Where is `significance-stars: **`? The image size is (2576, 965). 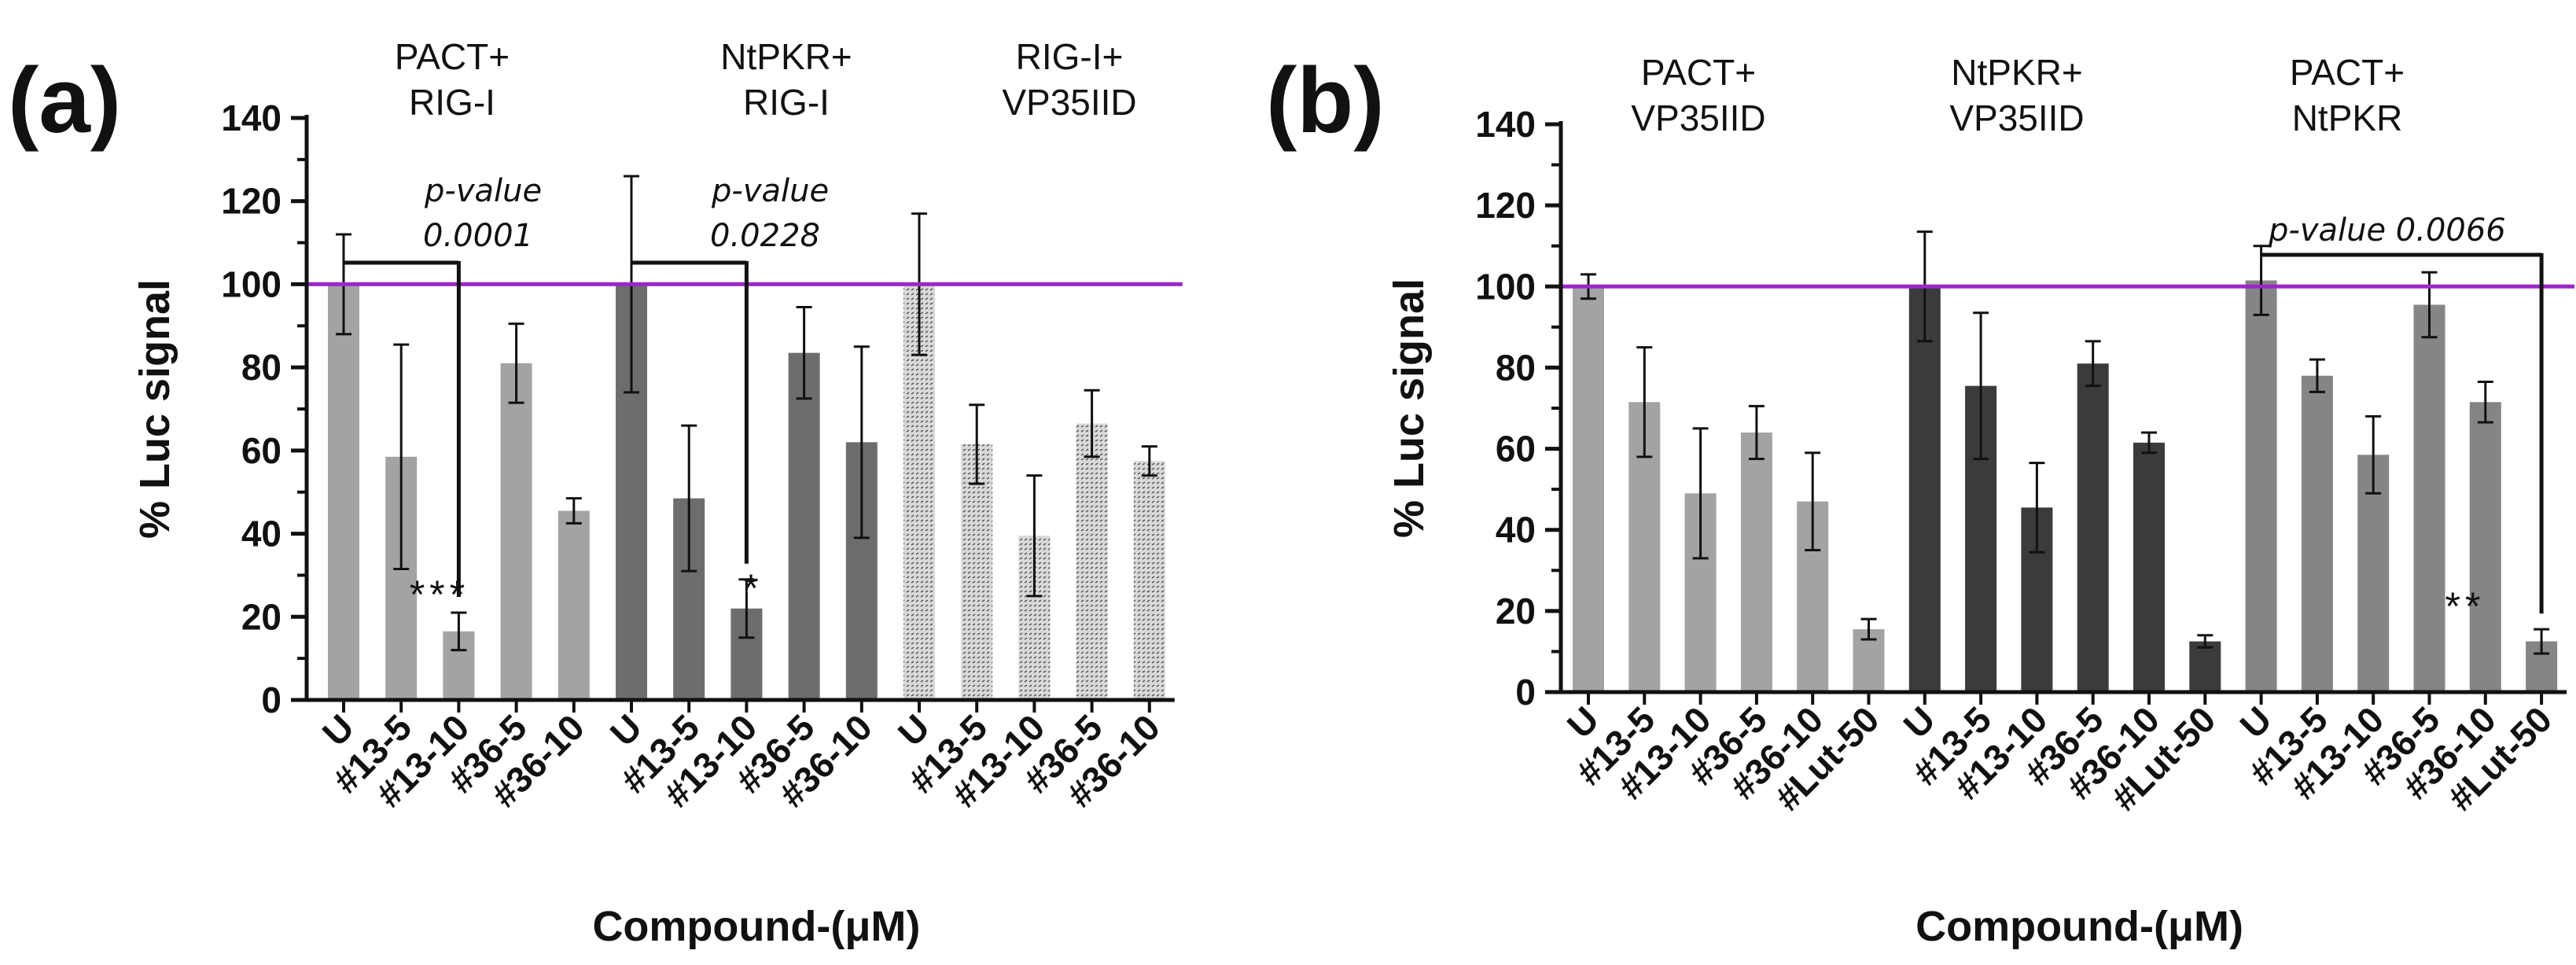
significance-stars: ** is located at coordinates (2466, 606).